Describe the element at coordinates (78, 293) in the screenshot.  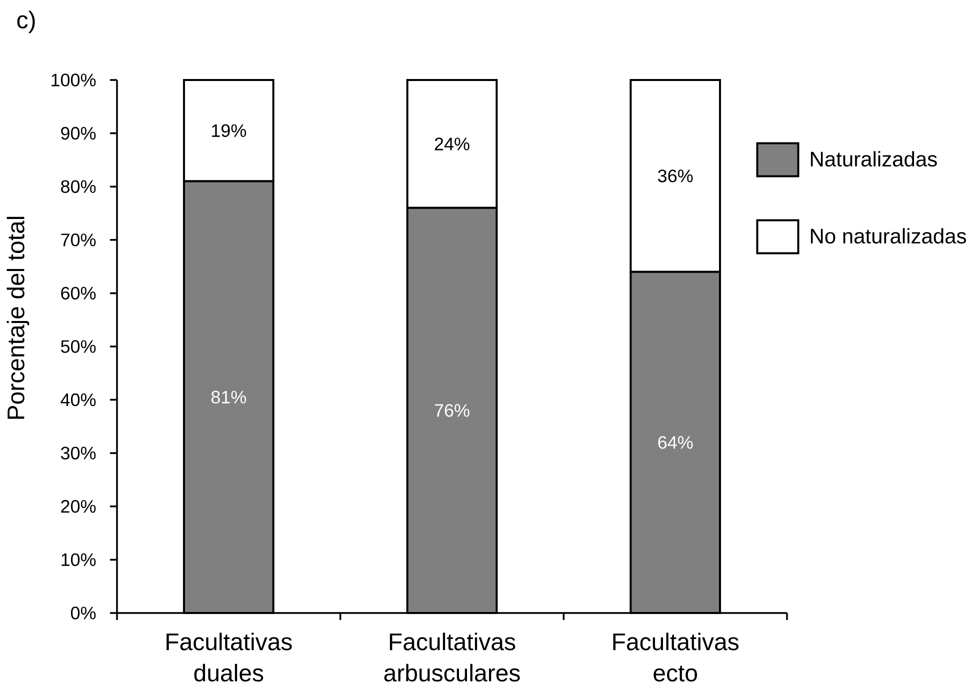
I see `y-tick-label: 60%` at that location.